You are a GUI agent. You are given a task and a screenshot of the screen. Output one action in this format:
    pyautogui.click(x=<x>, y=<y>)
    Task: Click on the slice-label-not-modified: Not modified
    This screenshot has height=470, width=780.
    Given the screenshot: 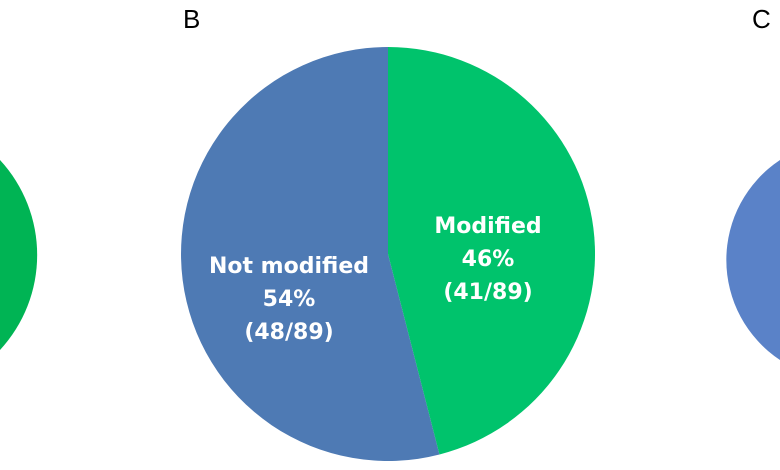 What is the action you would take?
    pyautogui.click(x=289, y=266)
    